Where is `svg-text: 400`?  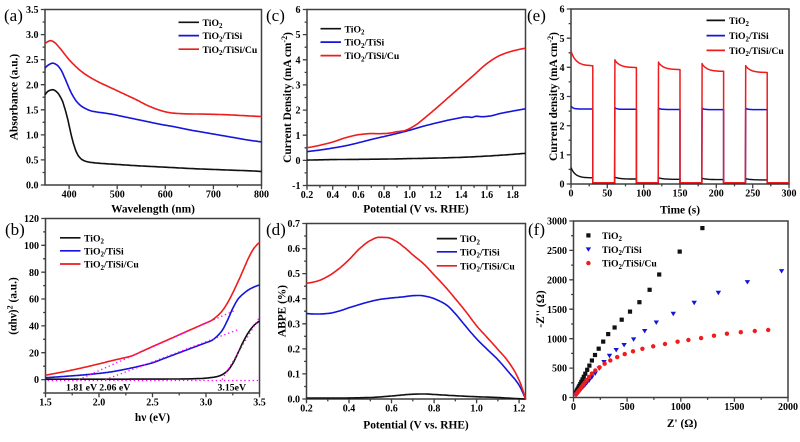
svg-text: 400 is located at coordinates (69, 195).